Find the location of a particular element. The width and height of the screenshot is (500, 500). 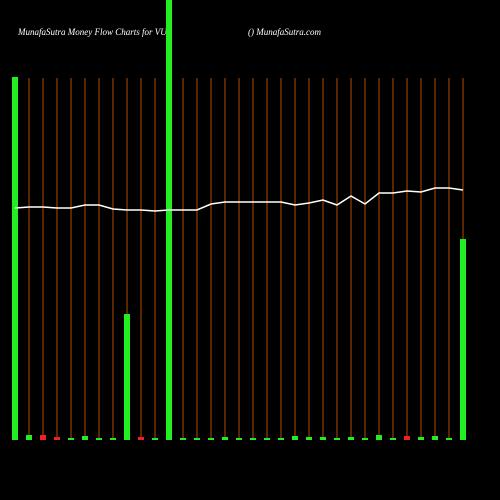

chart-subtitle: () MunafaSutra.com is located at coordinates (284, 32).